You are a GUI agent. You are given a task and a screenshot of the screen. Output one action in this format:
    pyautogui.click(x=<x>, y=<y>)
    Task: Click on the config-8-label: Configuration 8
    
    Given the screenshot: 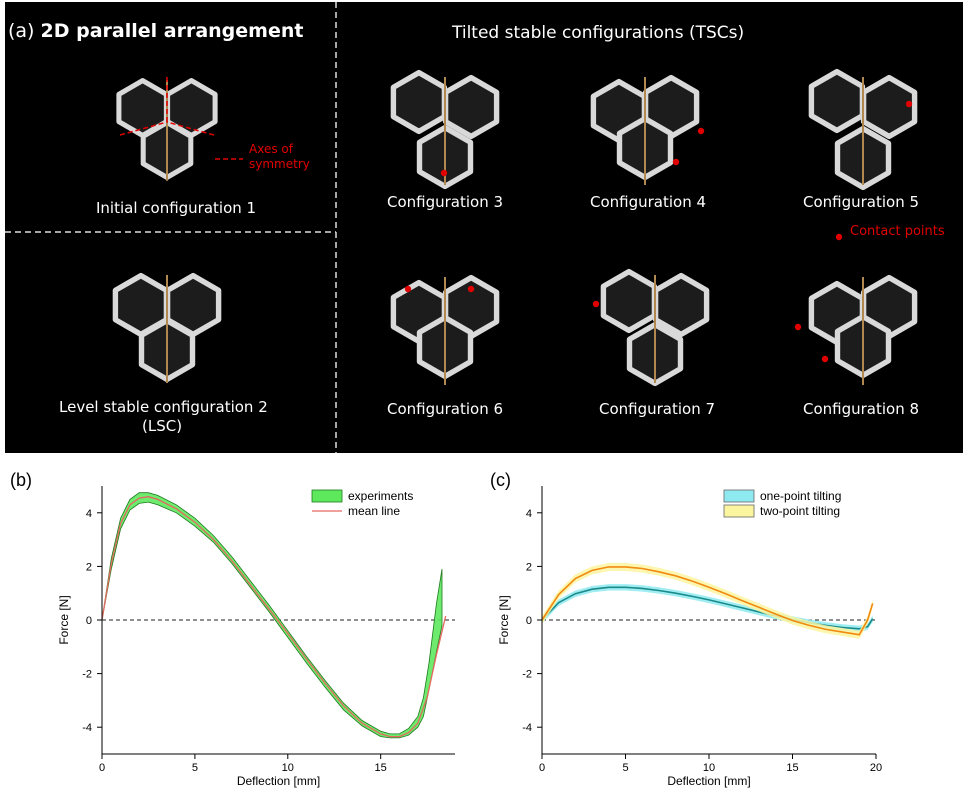 What is the action you would take?
    pyautogui.click(x=861, y=409)
    